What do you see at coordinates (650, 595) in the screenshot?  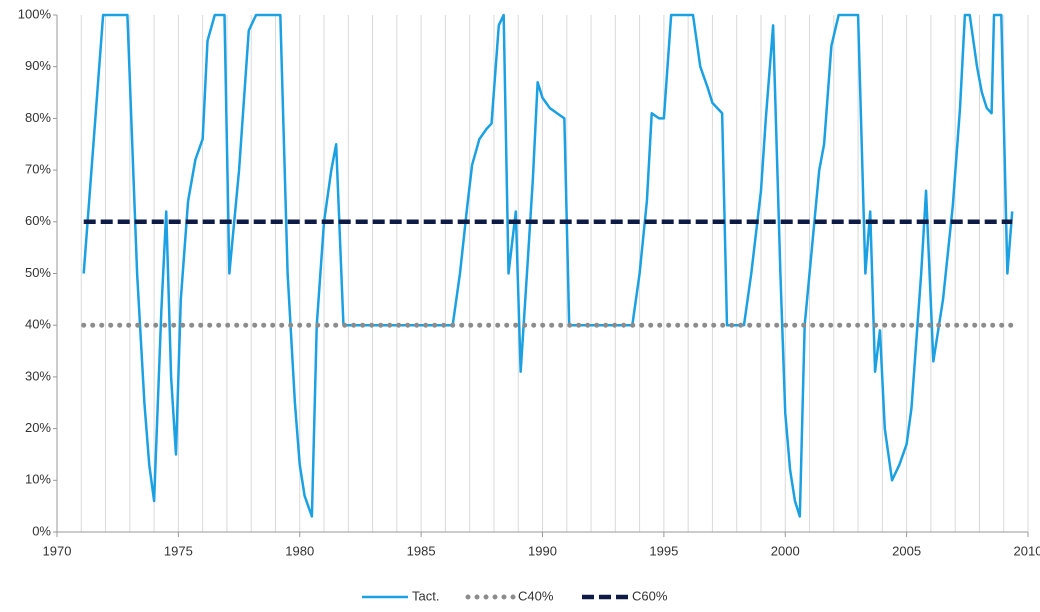 I see `legend-label: C60%` at bounding box center [650, 595].